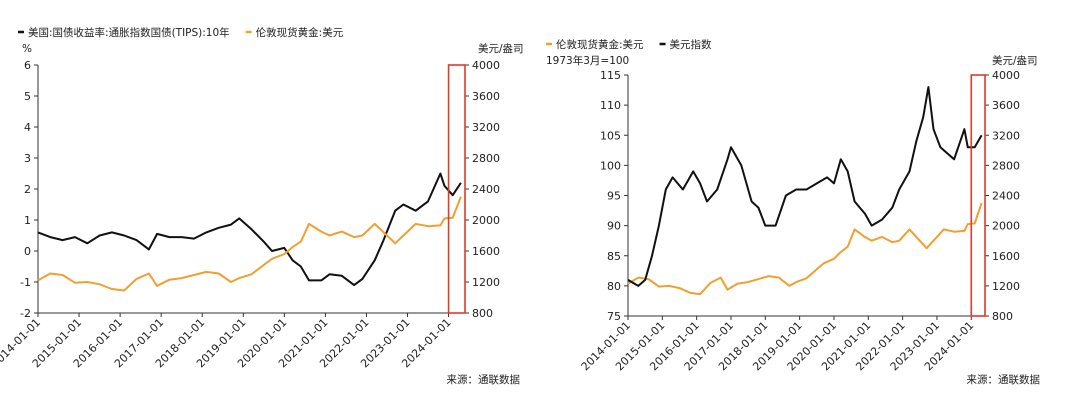 The image size is (1080, 410). Describe the element at coordinates (27, 49) in the screenshot. I see `y-left-axis-label: %` at that location.